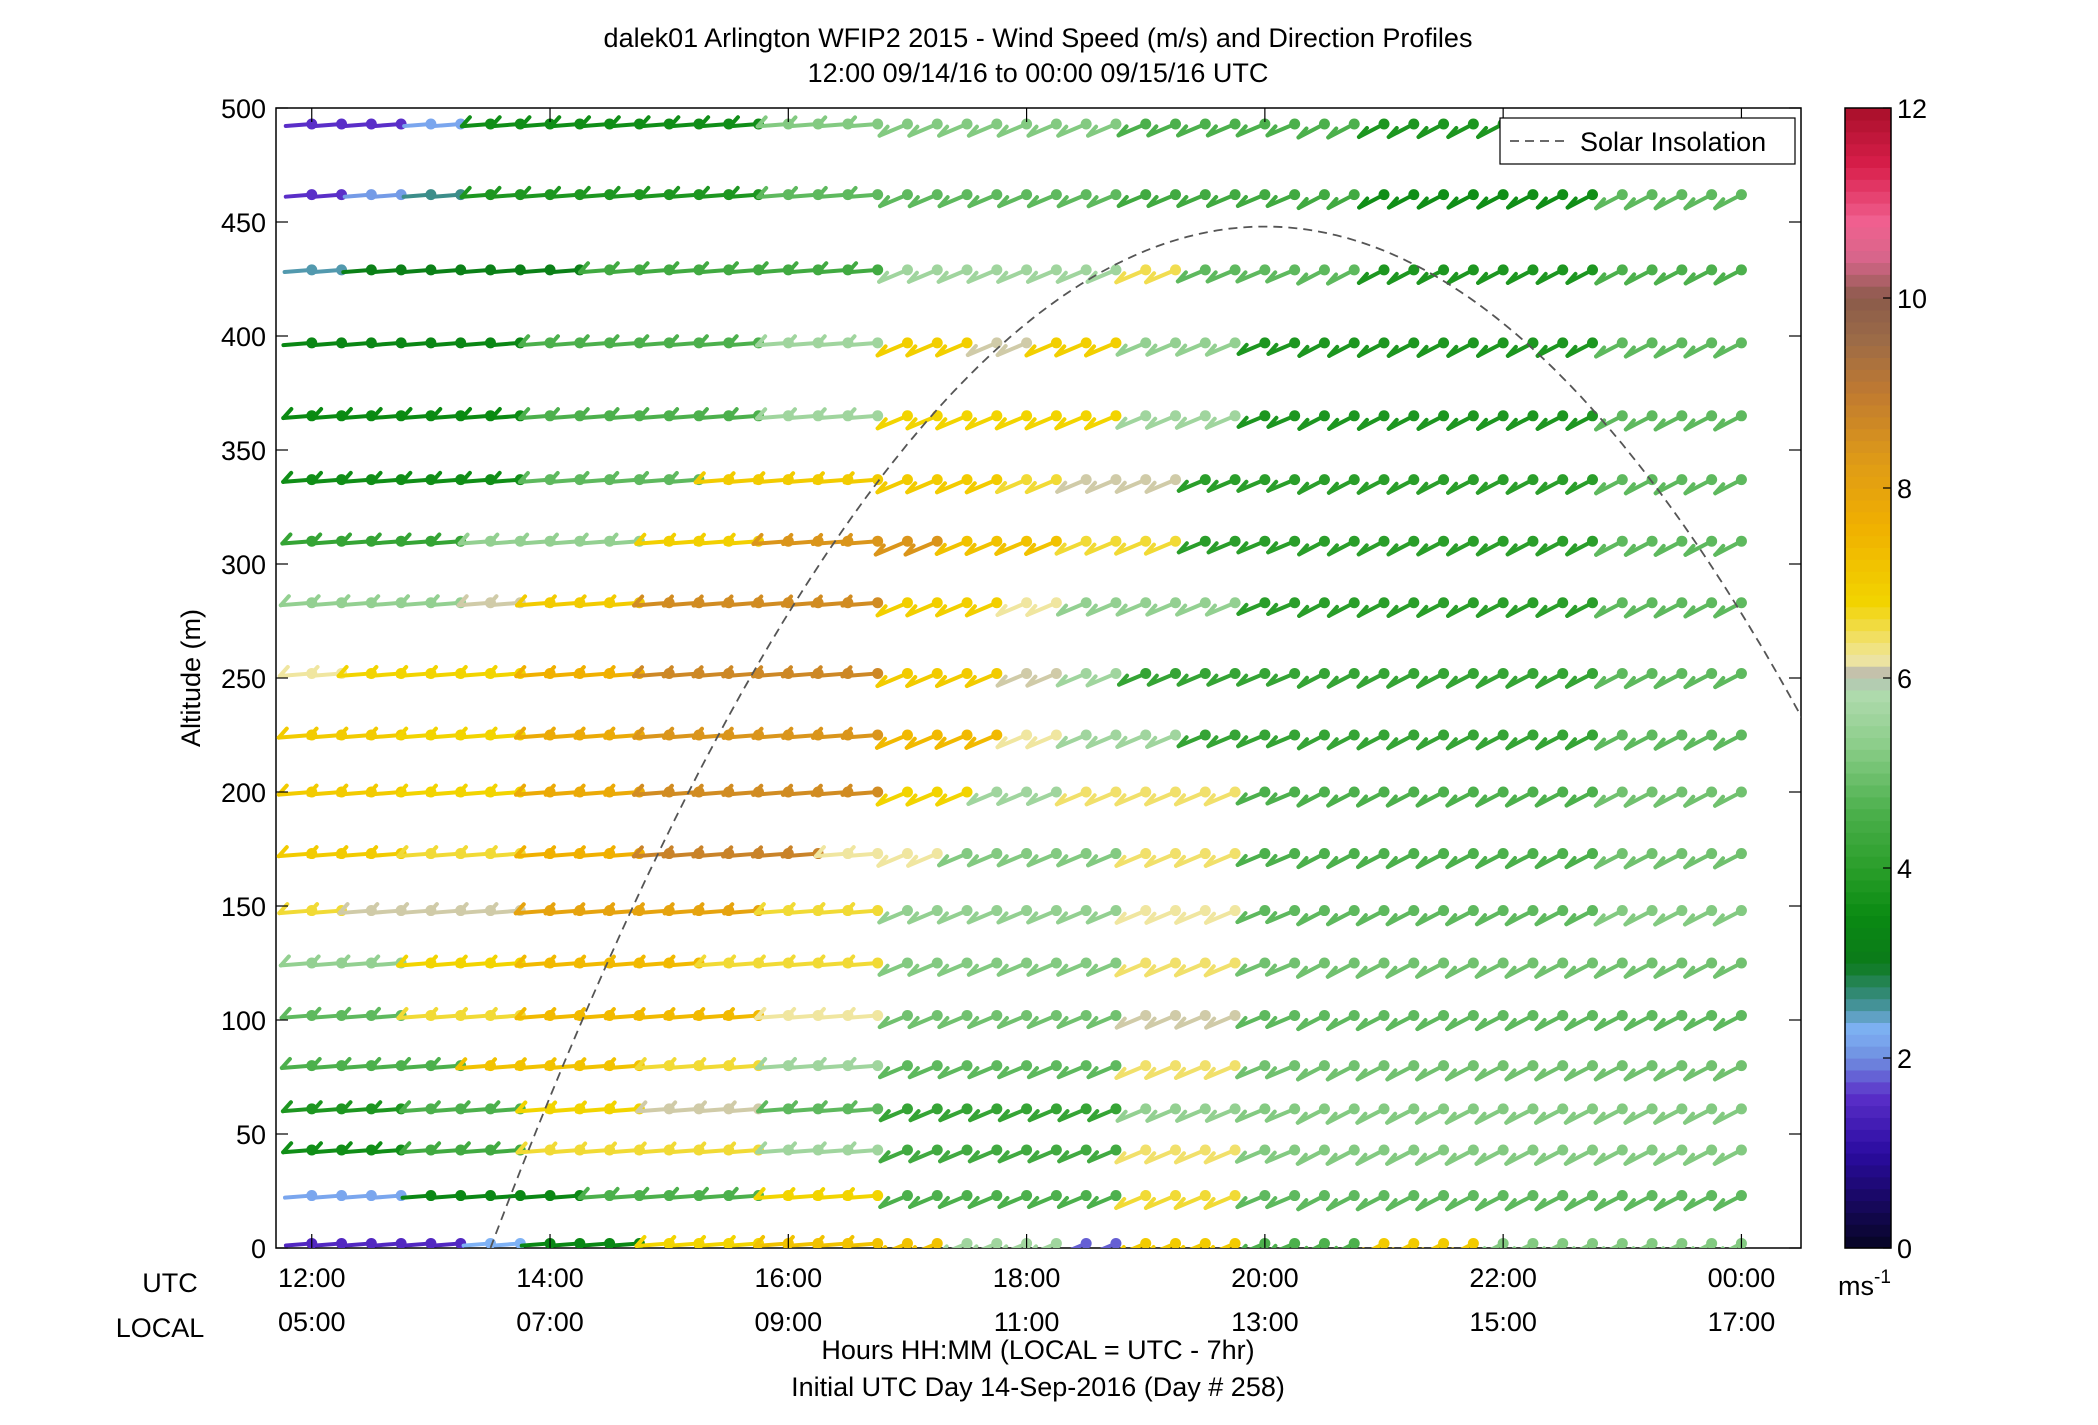 This screenshot has width=2098, height=1425. I want to click on y-tick-label: 0, so click(258, 1249).